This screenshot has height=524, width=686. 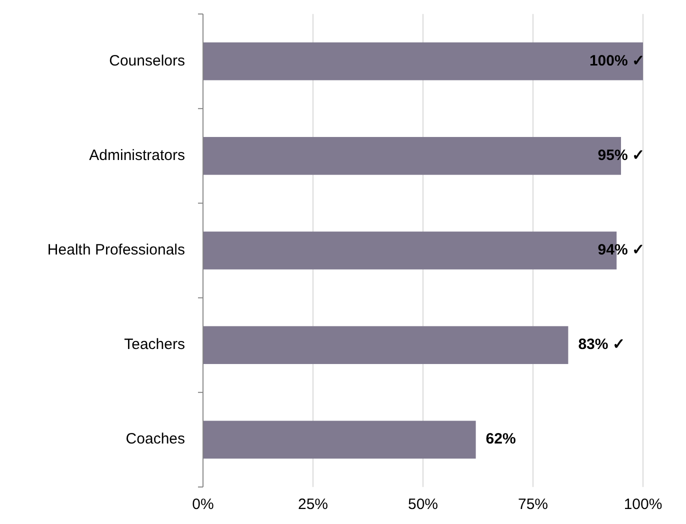 What do you see at coordinates (423, 504) in the screenshot?
I see `x-tick-label: 50%` at bounding box center [423, 504].